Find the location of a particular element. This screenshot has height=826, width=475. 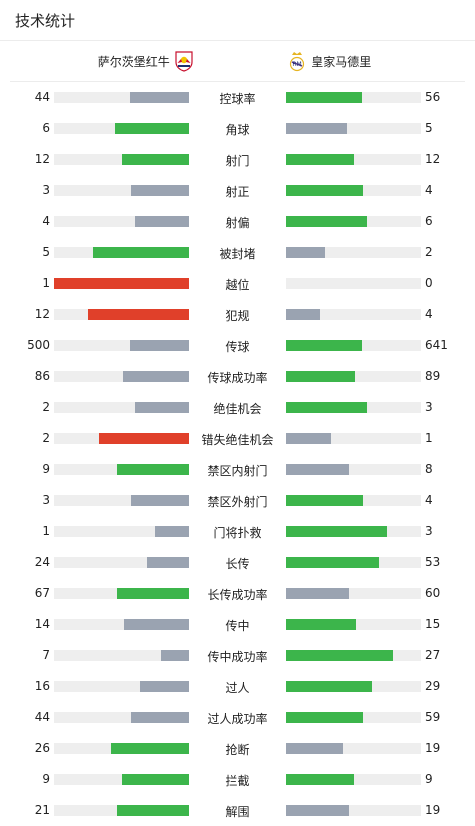

away-stat-value: 2 is located at coordinates (429, 252).